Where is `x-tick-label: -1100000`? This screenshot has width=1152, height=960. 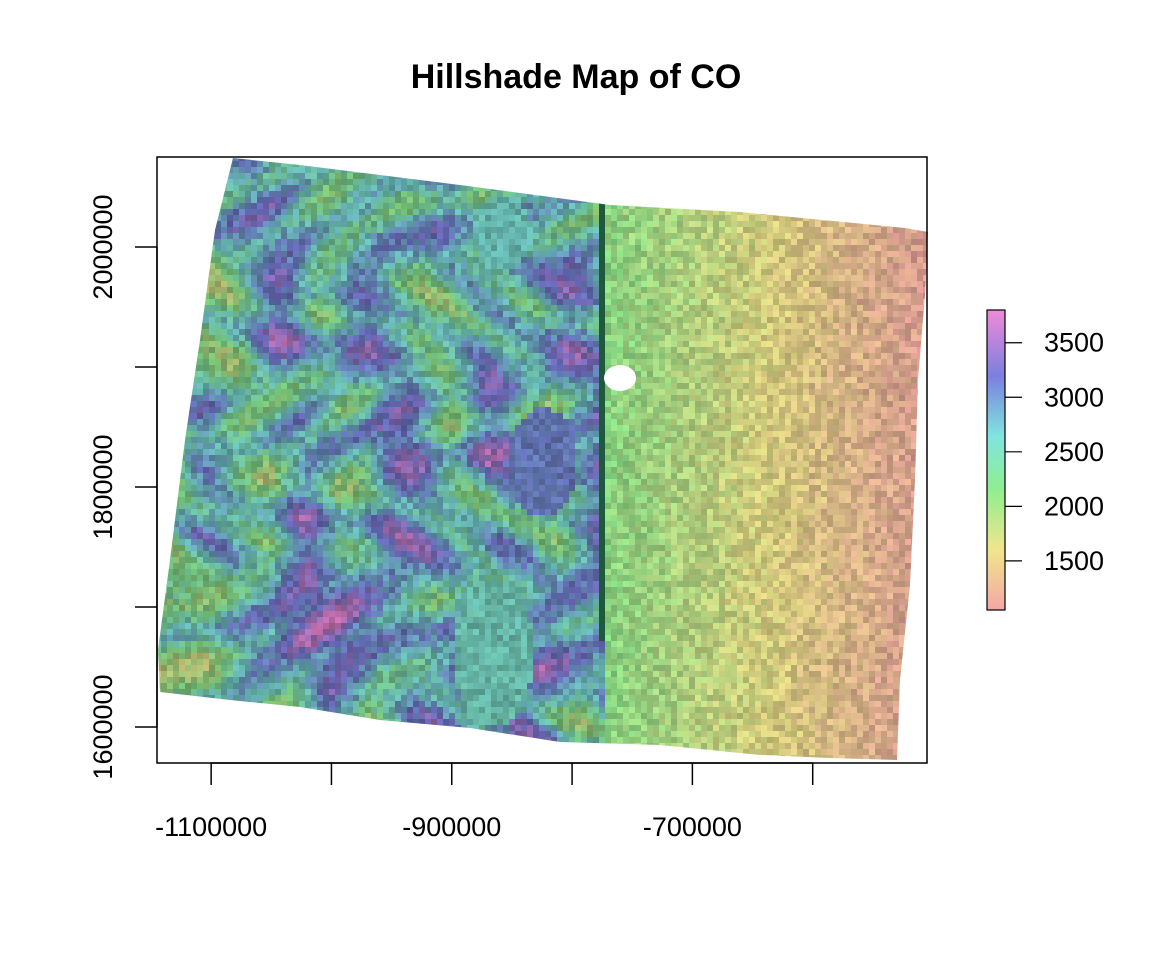 x-tick-label: -1100000 is located at coordinates (211, 827).